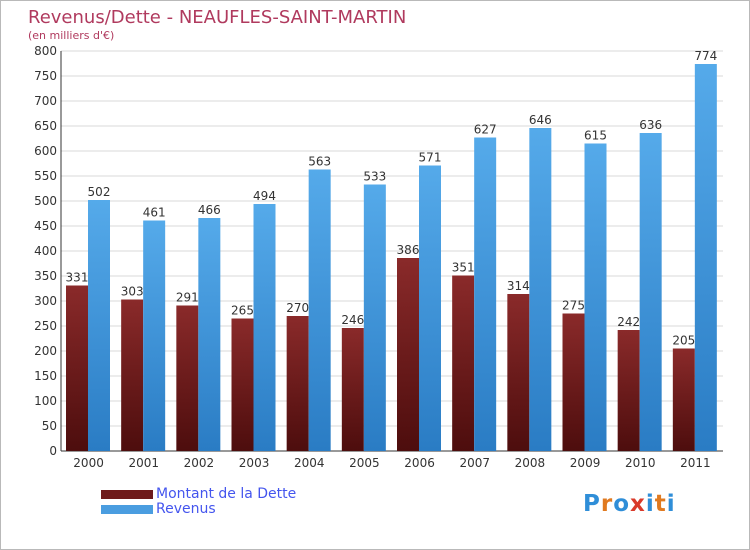 The height and width of the screenshot is (550, 750). Describe the element at coordinates (607, 504) in the screenshot. I see `logo-letter: r` at that location.